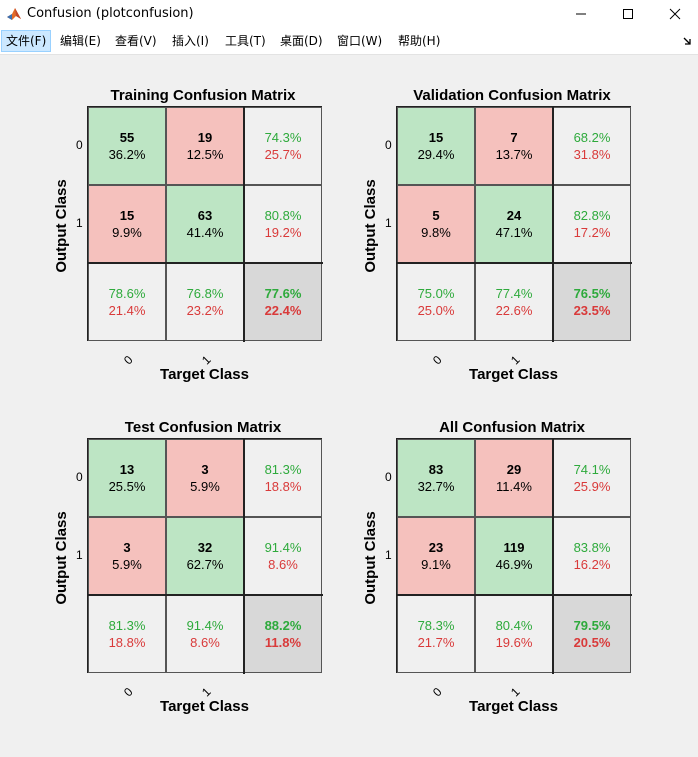 The height and width of the screenshot is (757, 698). I want to click on row-summary-cell: 80.8% 19.2%, so click(283, 224).